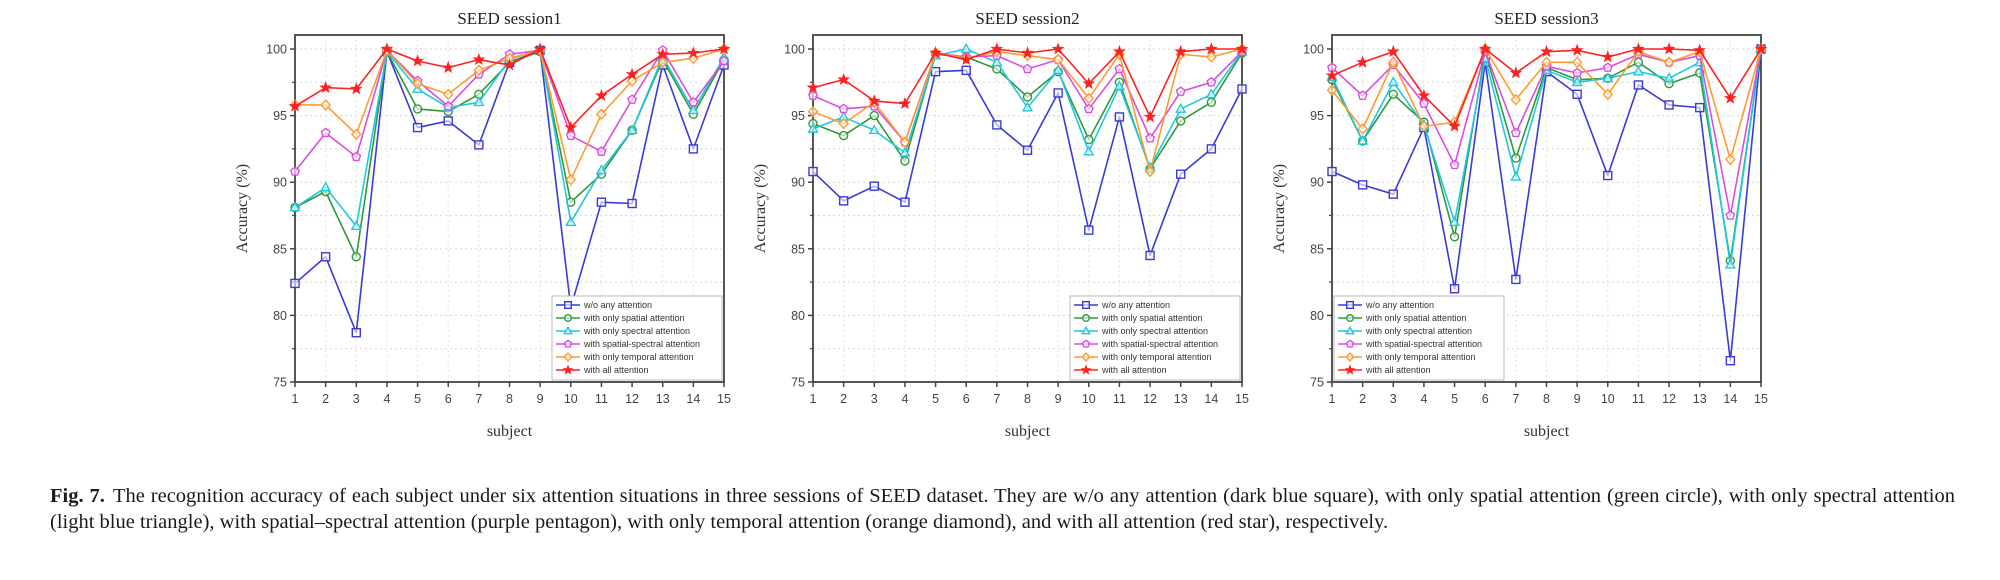 This screenshot has width=2000, height=580. Describe the element at coordinates (568, 369) in the screenshot. I see `legend-marker-star` at that location.